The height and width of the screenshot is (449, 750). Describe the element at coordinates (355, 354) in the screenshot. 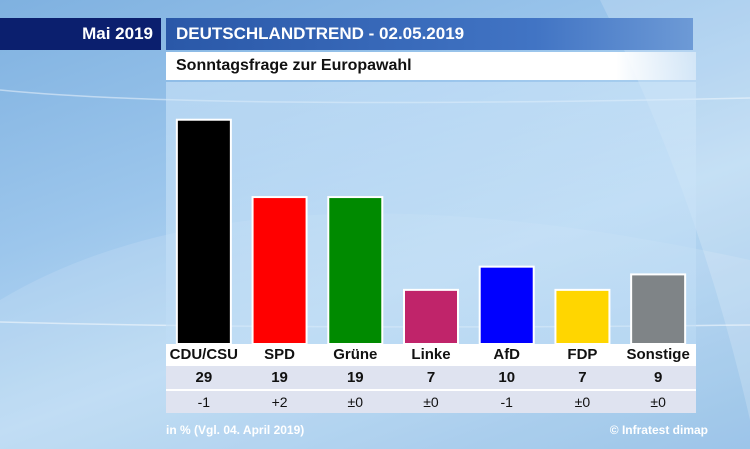

I see `category-label-gr-ne: Grüne` at that location.